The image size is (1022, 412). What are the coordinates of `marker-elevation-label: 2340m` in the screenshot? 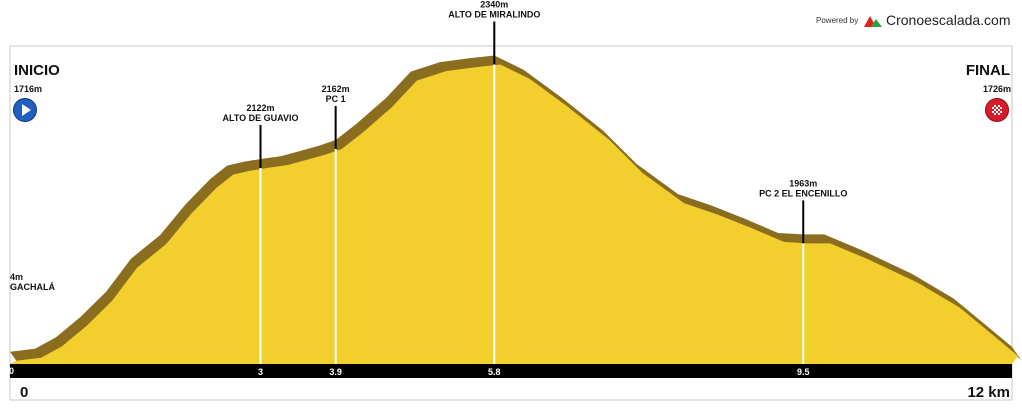 It's located at (494, 4).